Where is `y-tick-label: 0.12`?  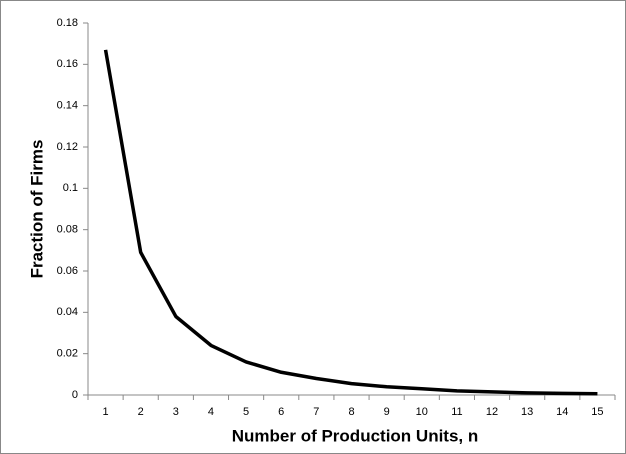
y-tick-label: 0.12 is located at coordinates (67, 147).